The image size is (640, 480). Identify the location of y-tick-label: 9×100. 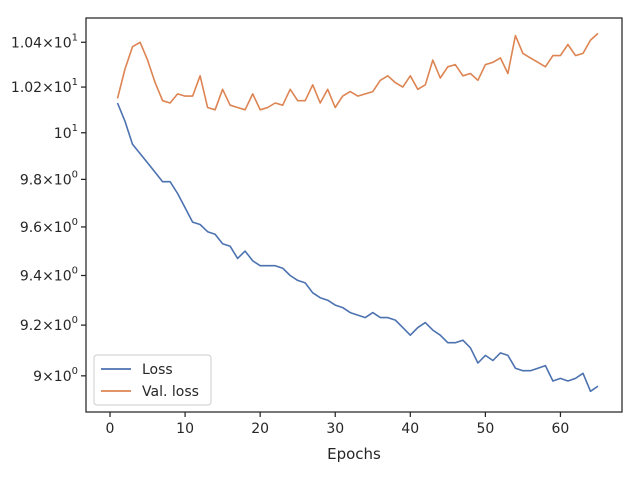
(55, 375).